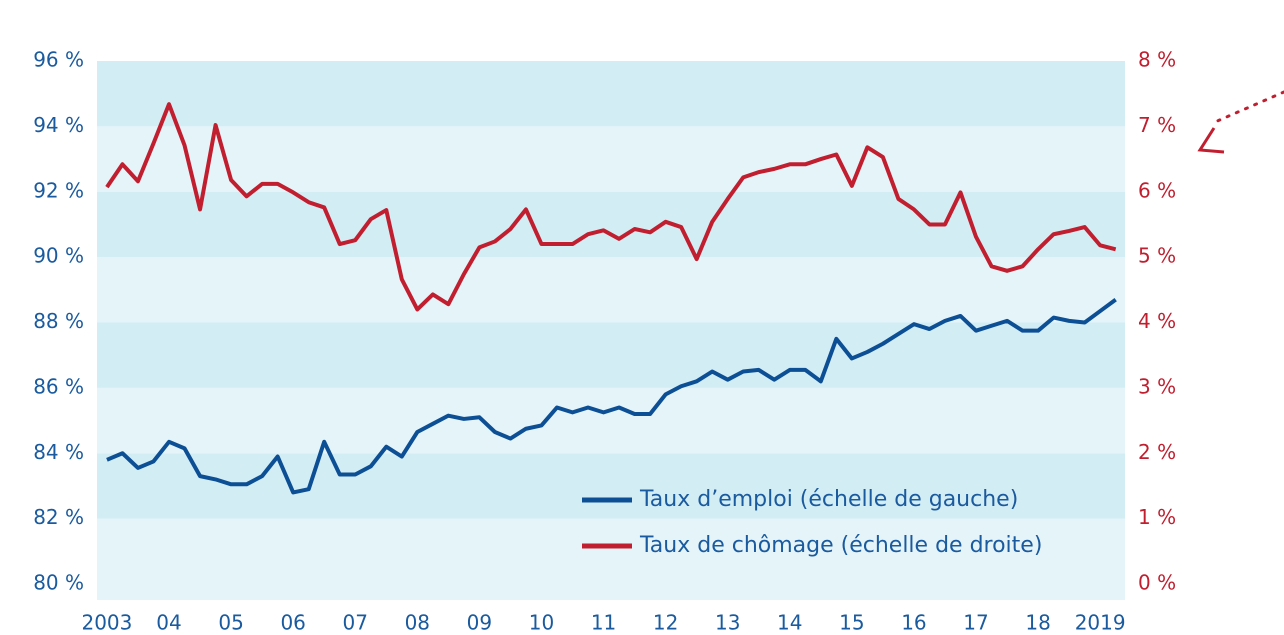  Describe the element at coordinates (106, 623) in the screenshot. I see `x-tick-label: 2003` at that location.